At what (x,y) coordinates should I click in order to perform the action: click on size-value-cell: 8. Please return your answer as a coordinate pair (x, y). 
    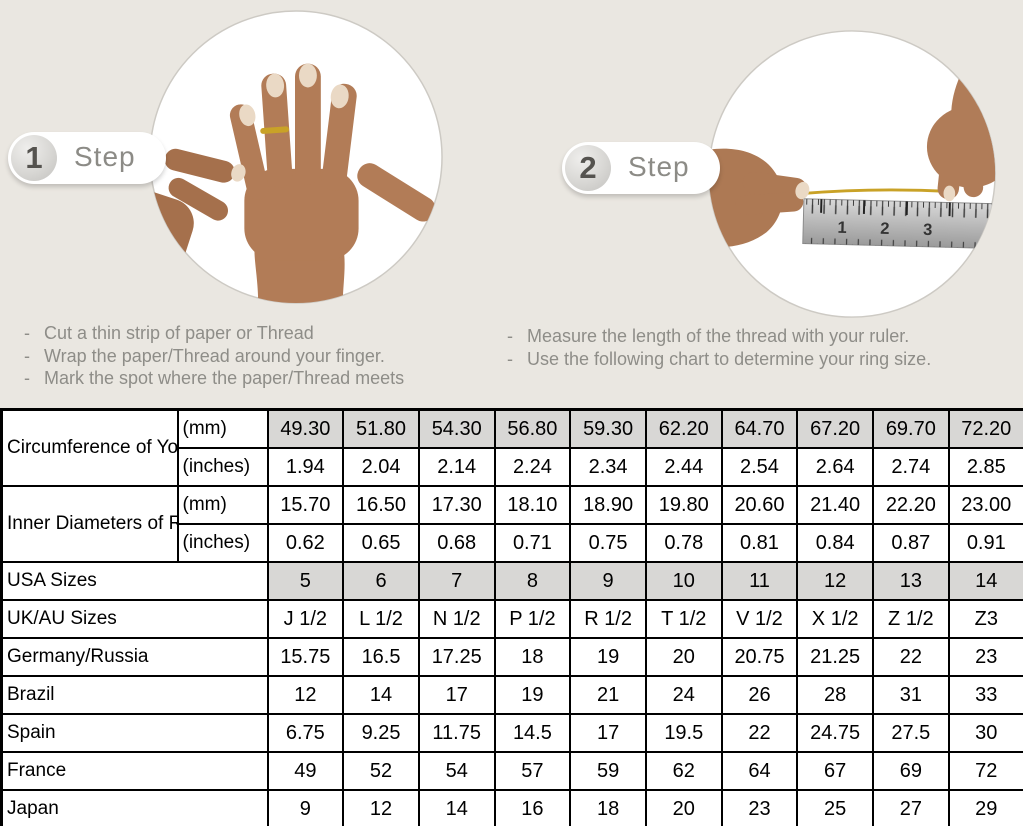
    Looking at the image, I should click on (532, 581).